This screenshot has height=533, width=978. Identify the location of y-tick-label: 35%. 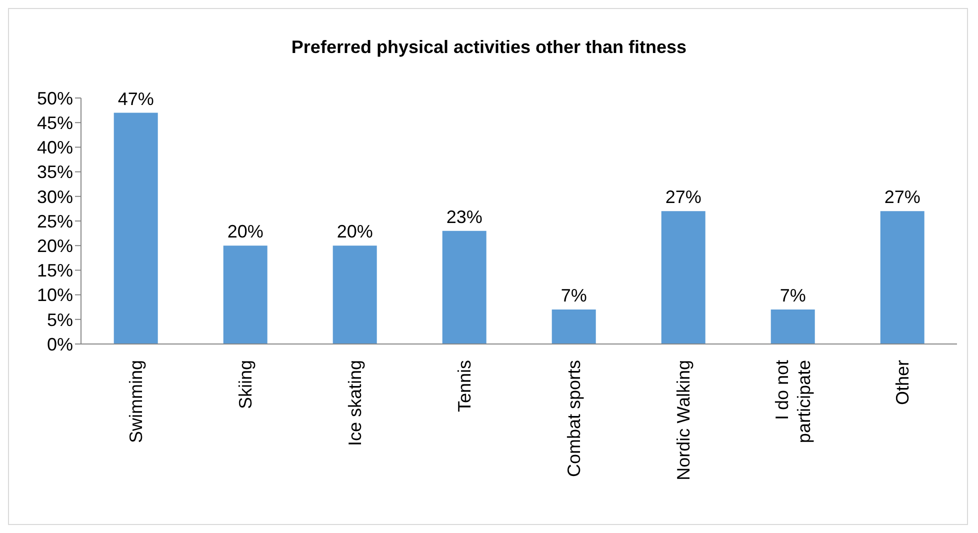
(54, 172).